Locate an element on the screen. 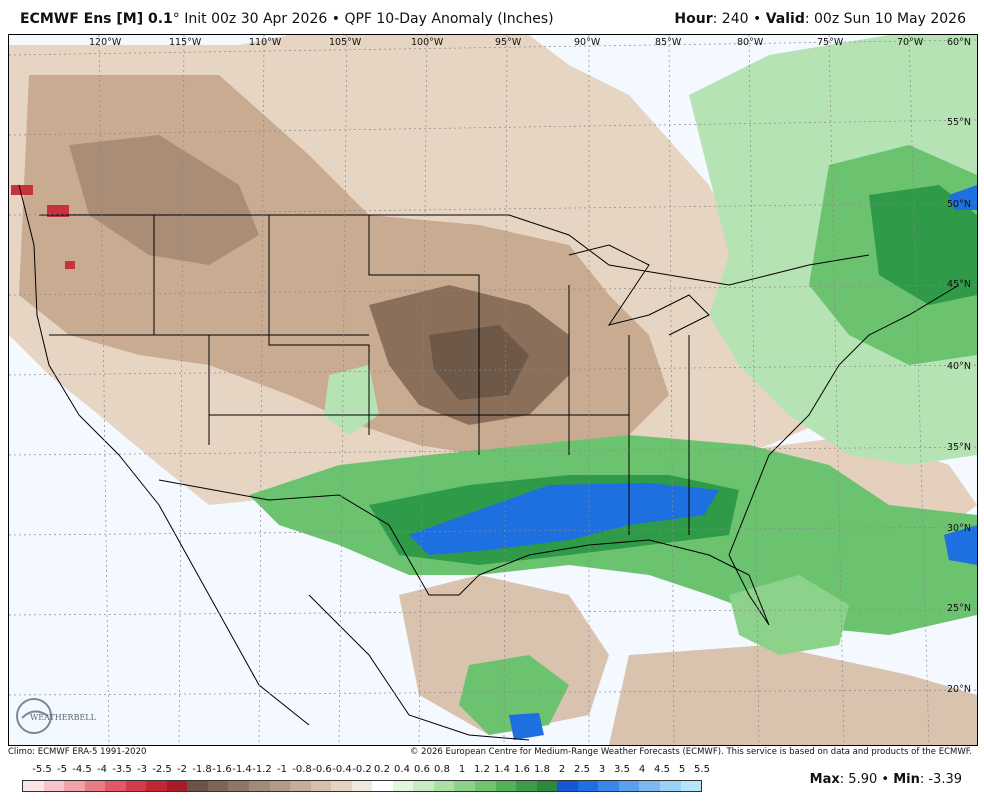  valid-time-info: Hour: 240 • Valid: 00z Sun 10 May 2026 is located at coordinates (820, 19).